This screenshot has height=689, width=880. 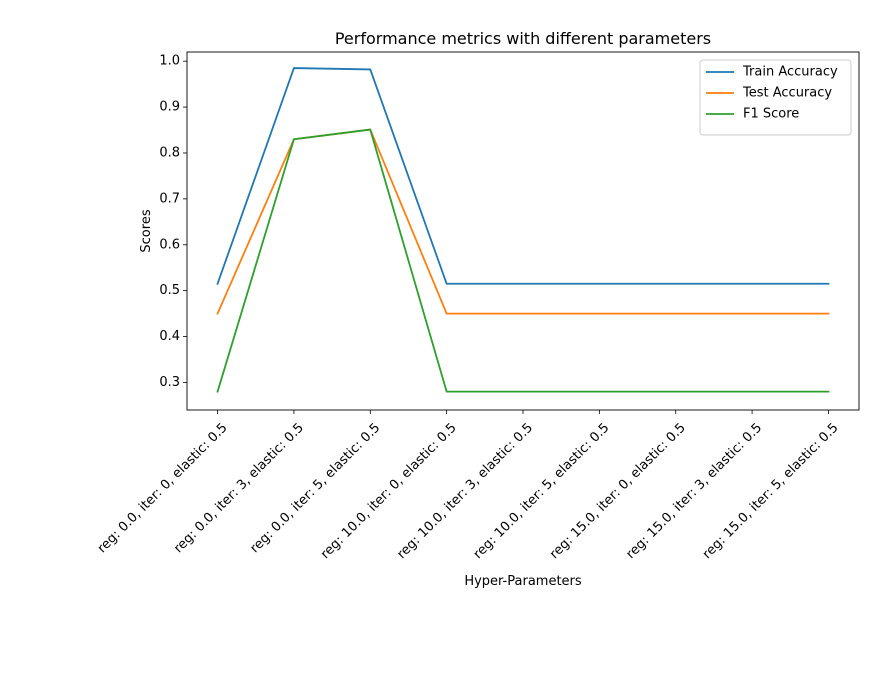 What do you see at coordinates (787, 93) in the screenshot?
I see `legend-label: Test Accuracy` at bounding box center [787, 93].